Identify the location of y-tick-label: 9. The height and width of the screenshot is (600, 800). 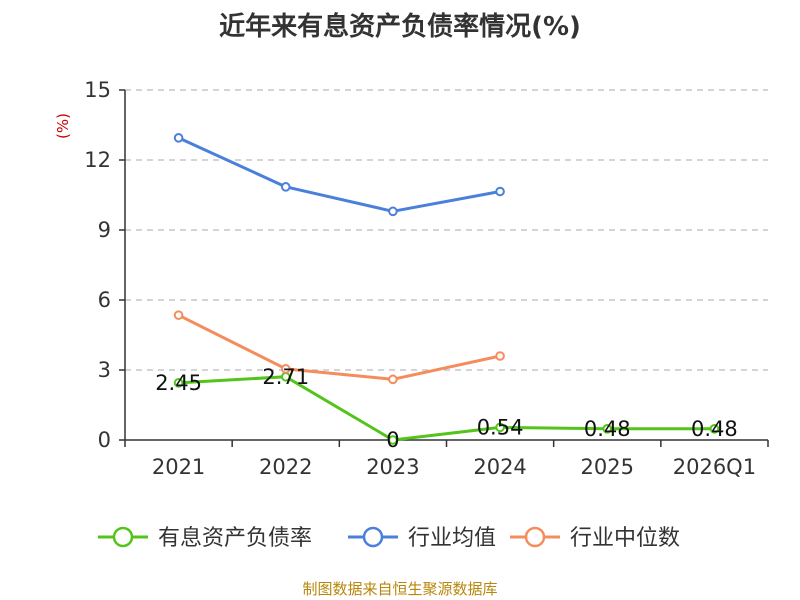
(104, 230).